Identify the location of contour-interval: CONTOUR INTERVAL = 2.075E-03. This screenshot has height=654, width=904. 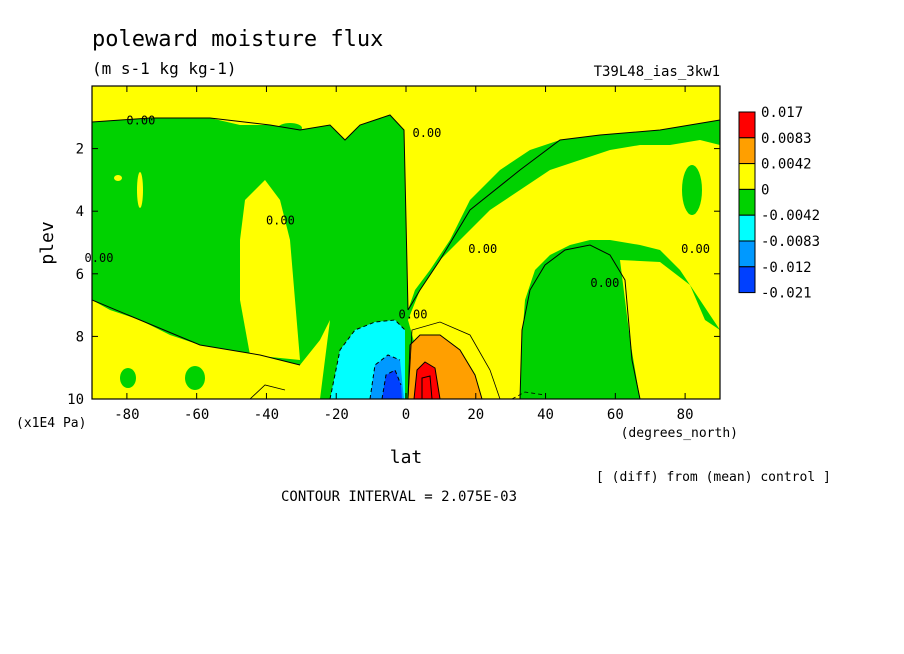
(399, 497).